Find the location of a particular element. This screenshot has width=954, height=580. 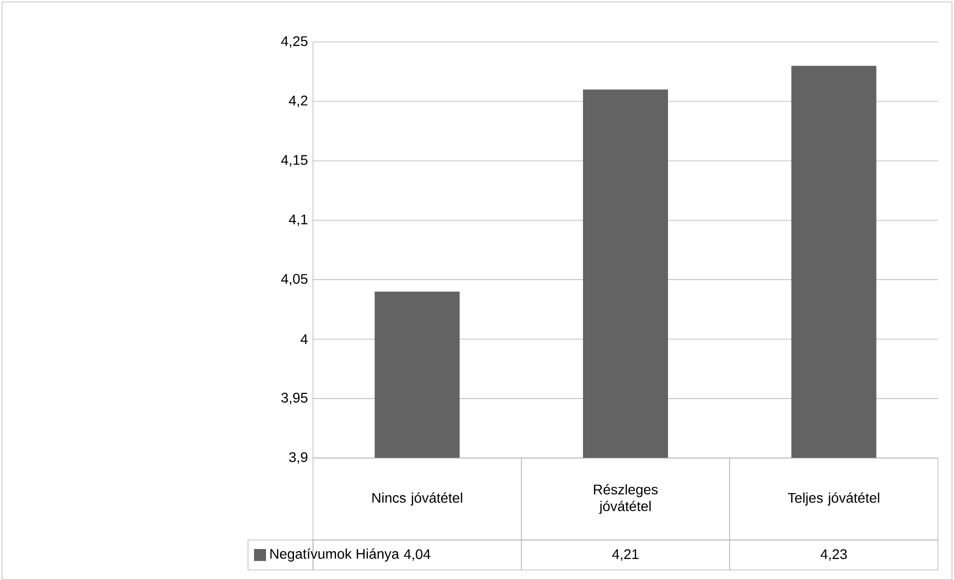

data-label: 4,21 is located at coordinates (625, 555).